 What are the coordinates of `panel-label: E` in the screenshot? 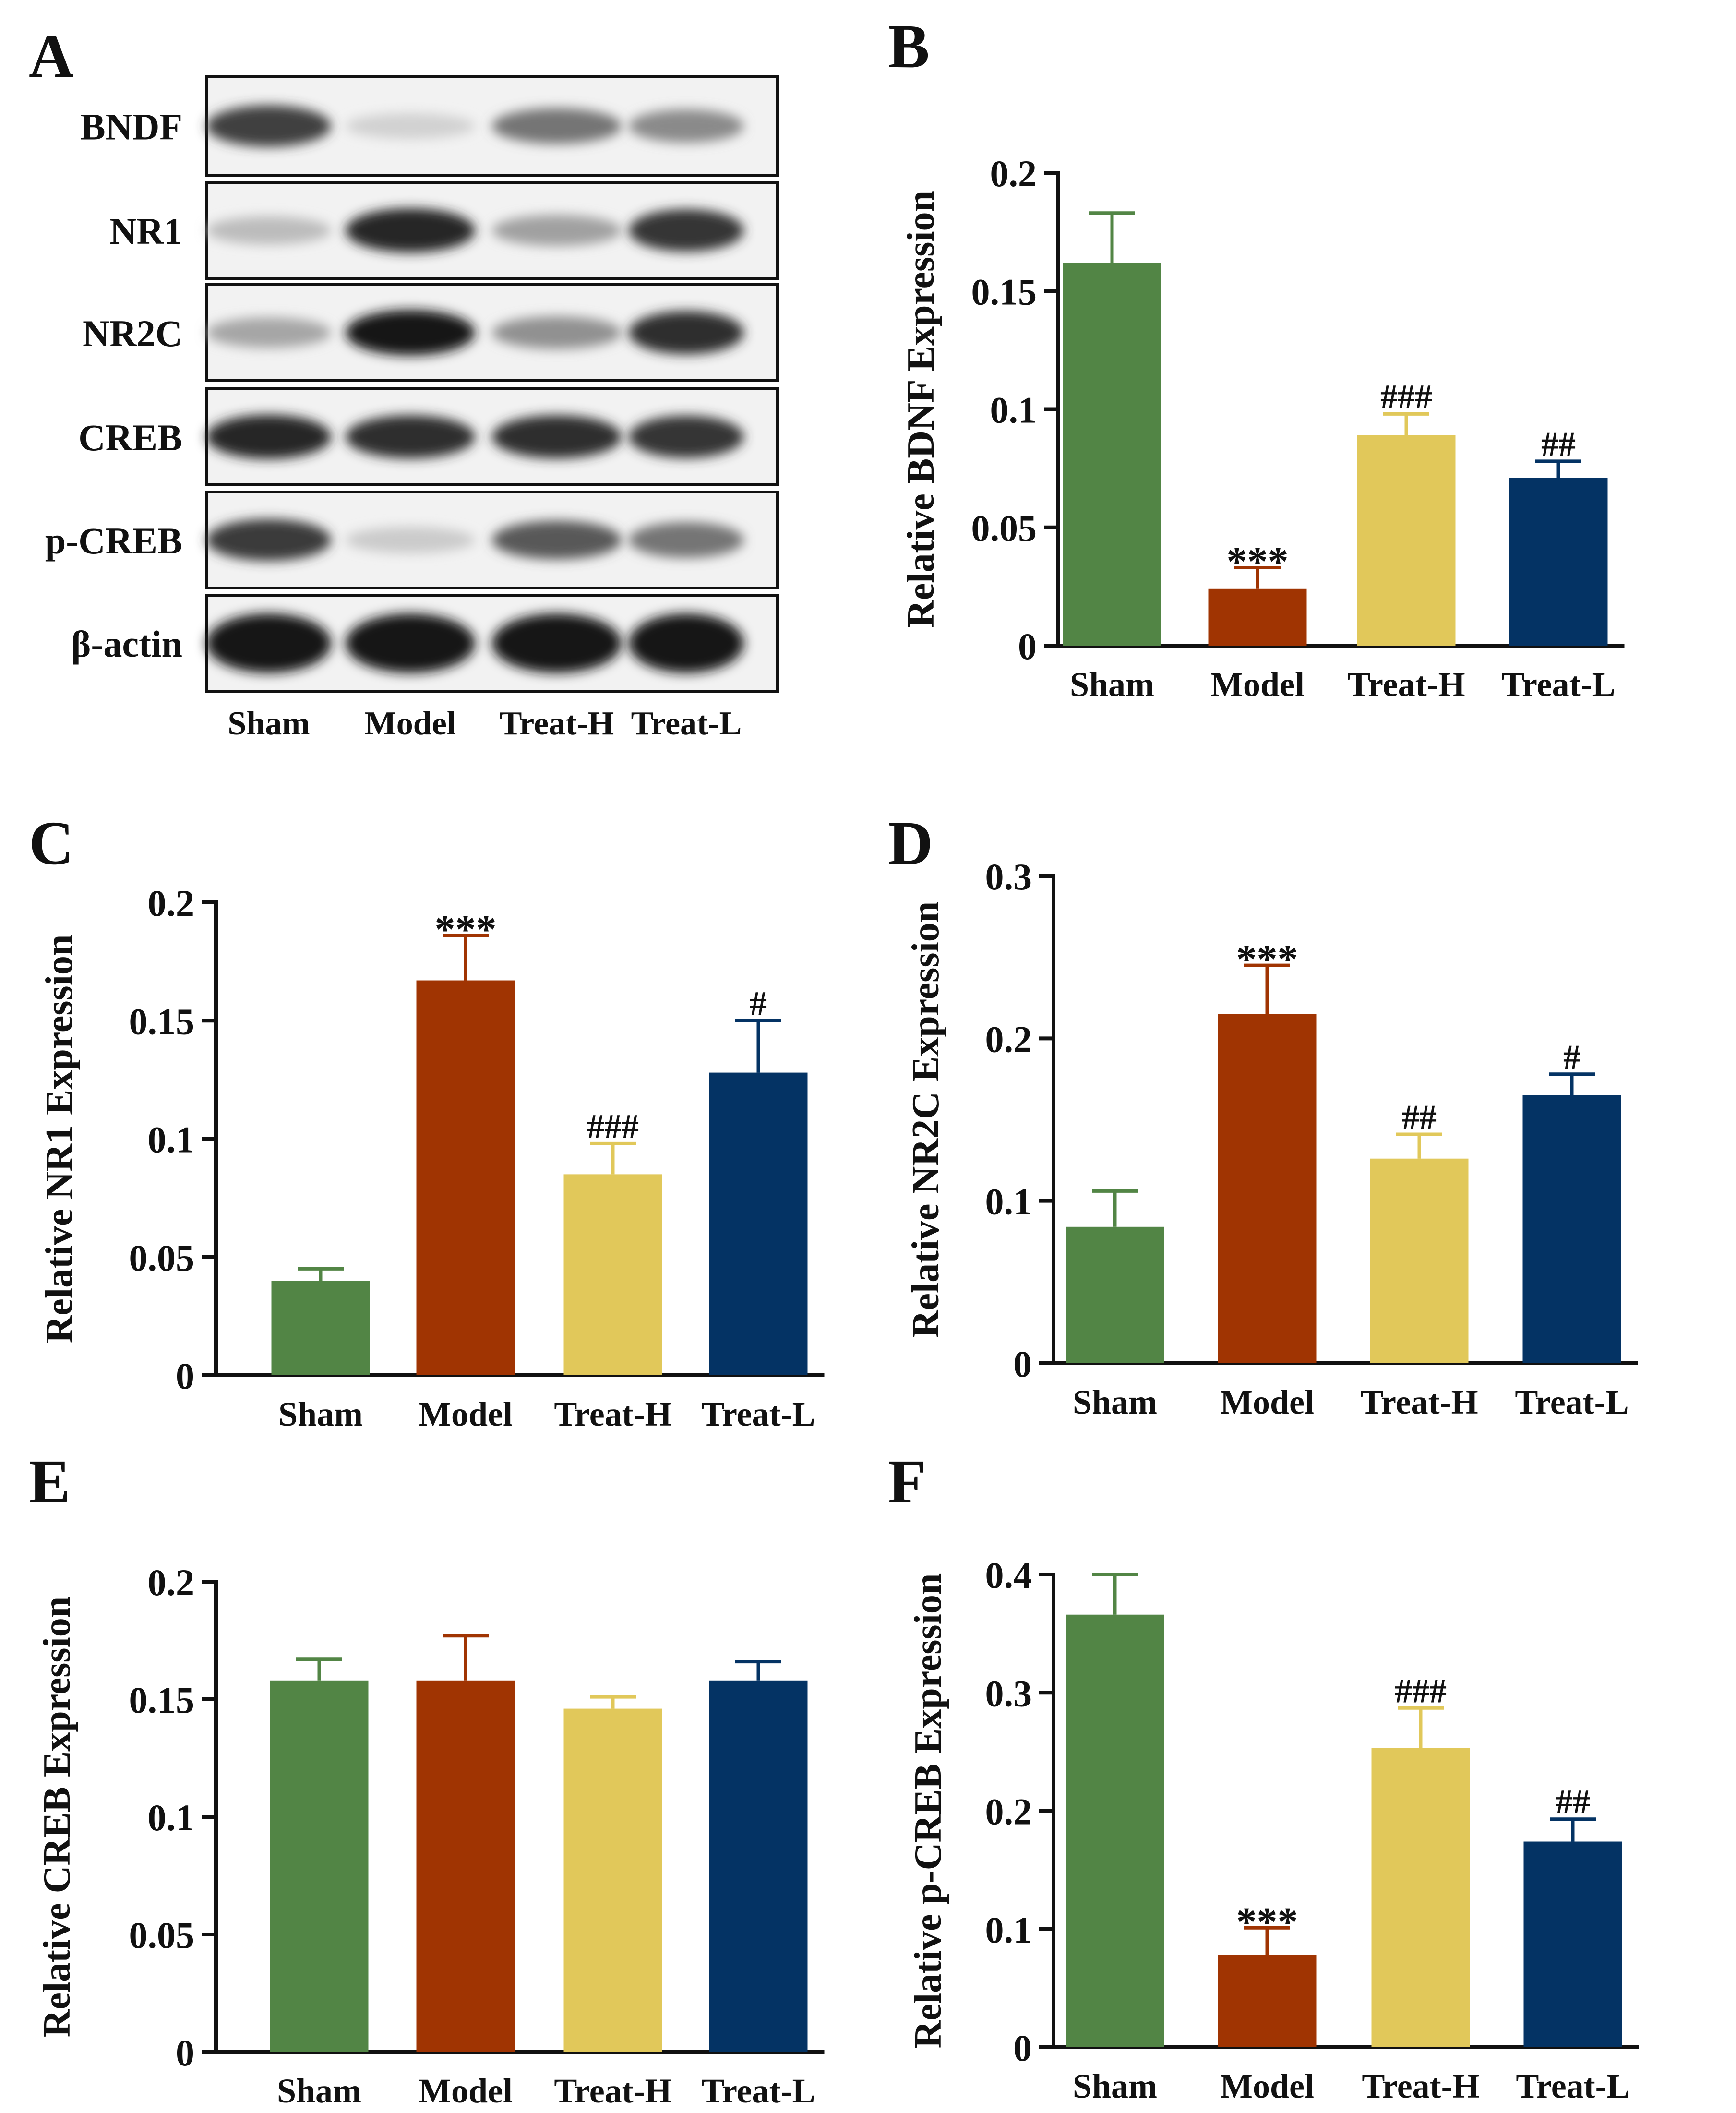 It's located at (50, 1482).